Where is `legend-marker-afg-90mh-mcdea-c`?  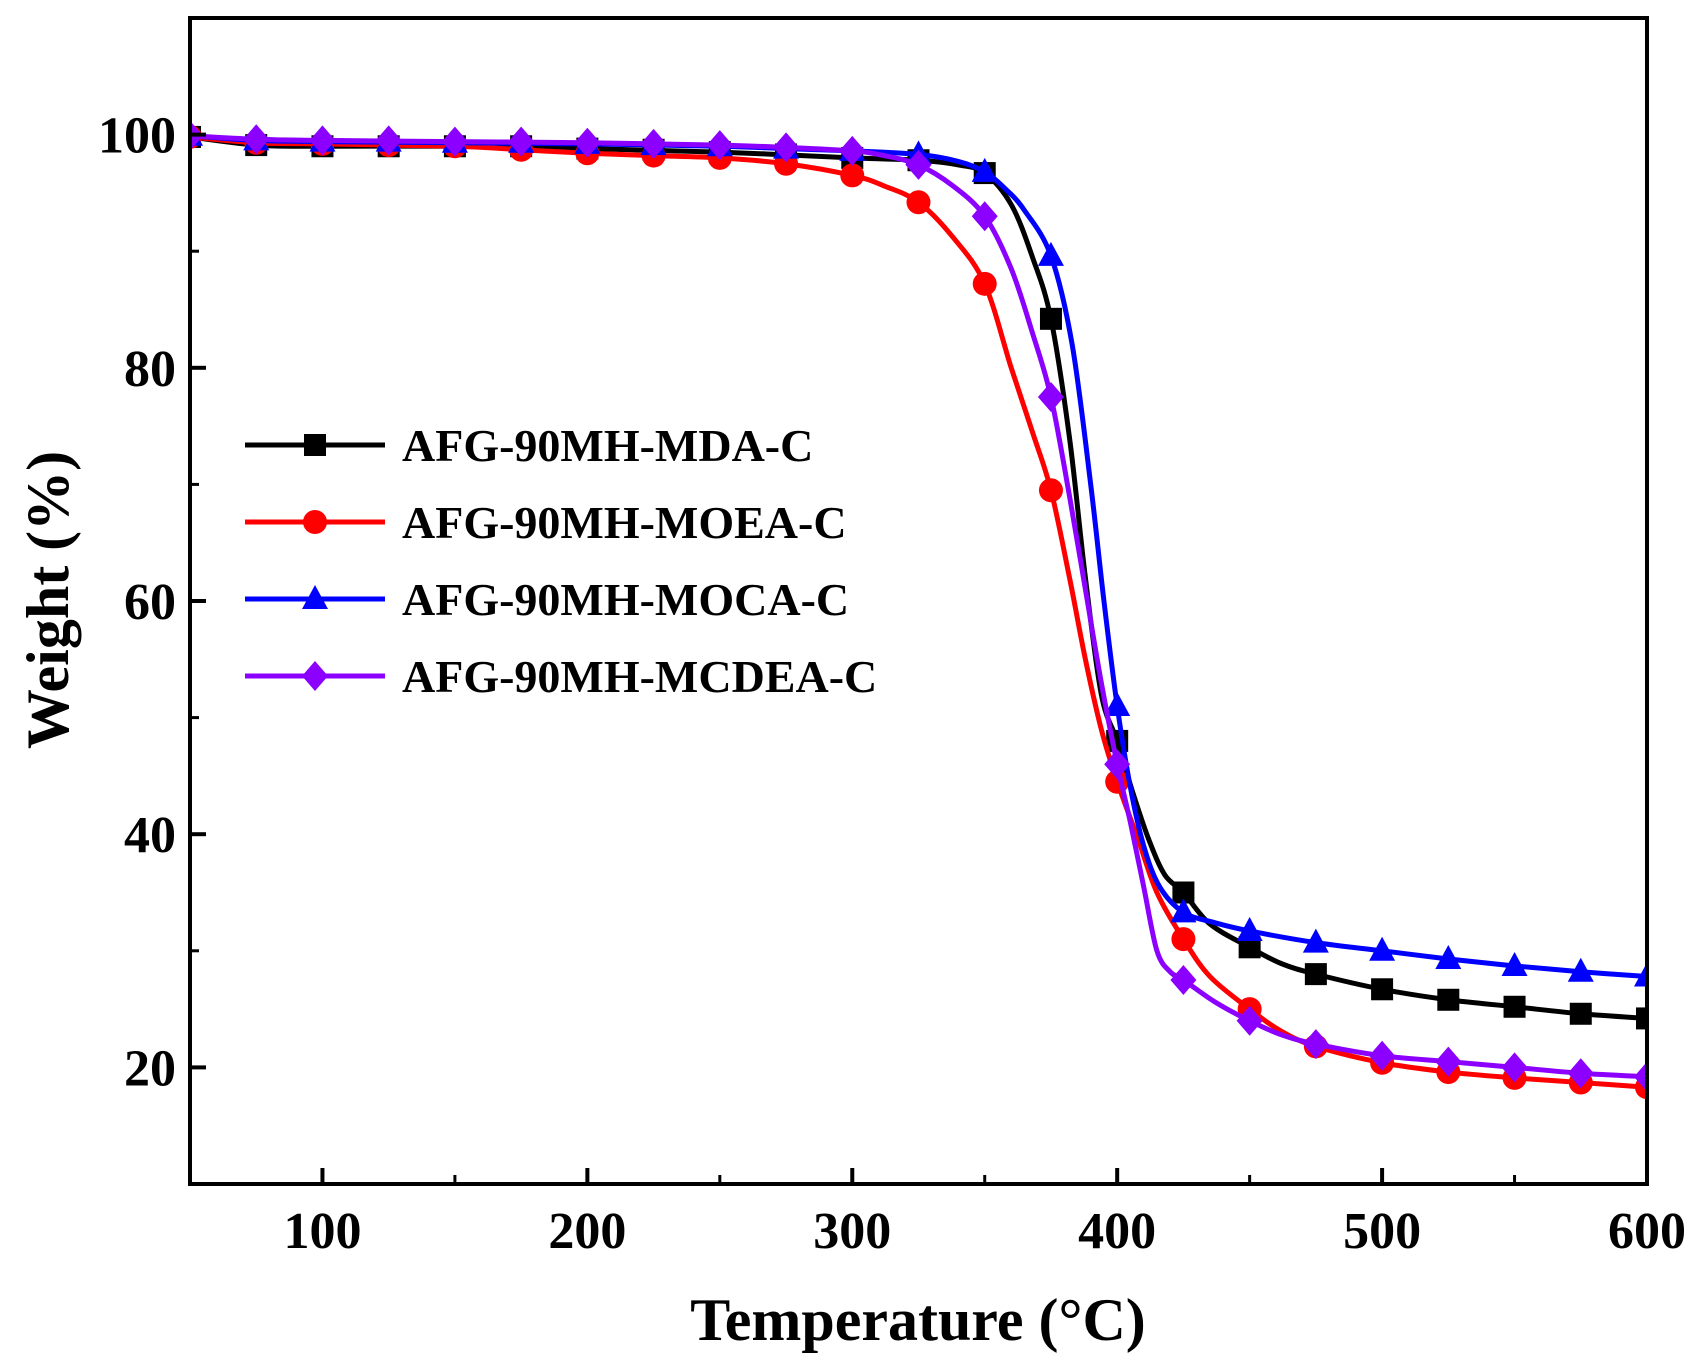
legend-marker-afg-90mh-mcdea-c is located at coordinates (315, 676).